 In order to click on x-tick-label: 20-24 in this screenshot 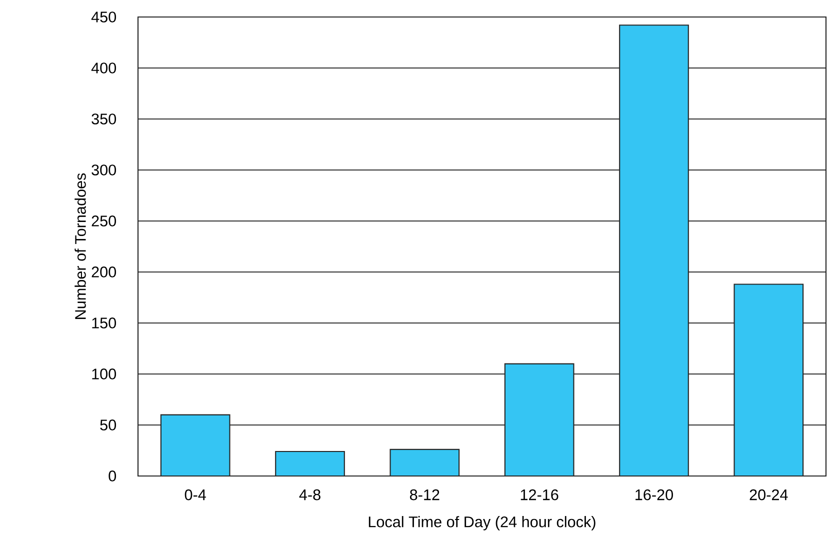, I will do `click(769, 494)`.